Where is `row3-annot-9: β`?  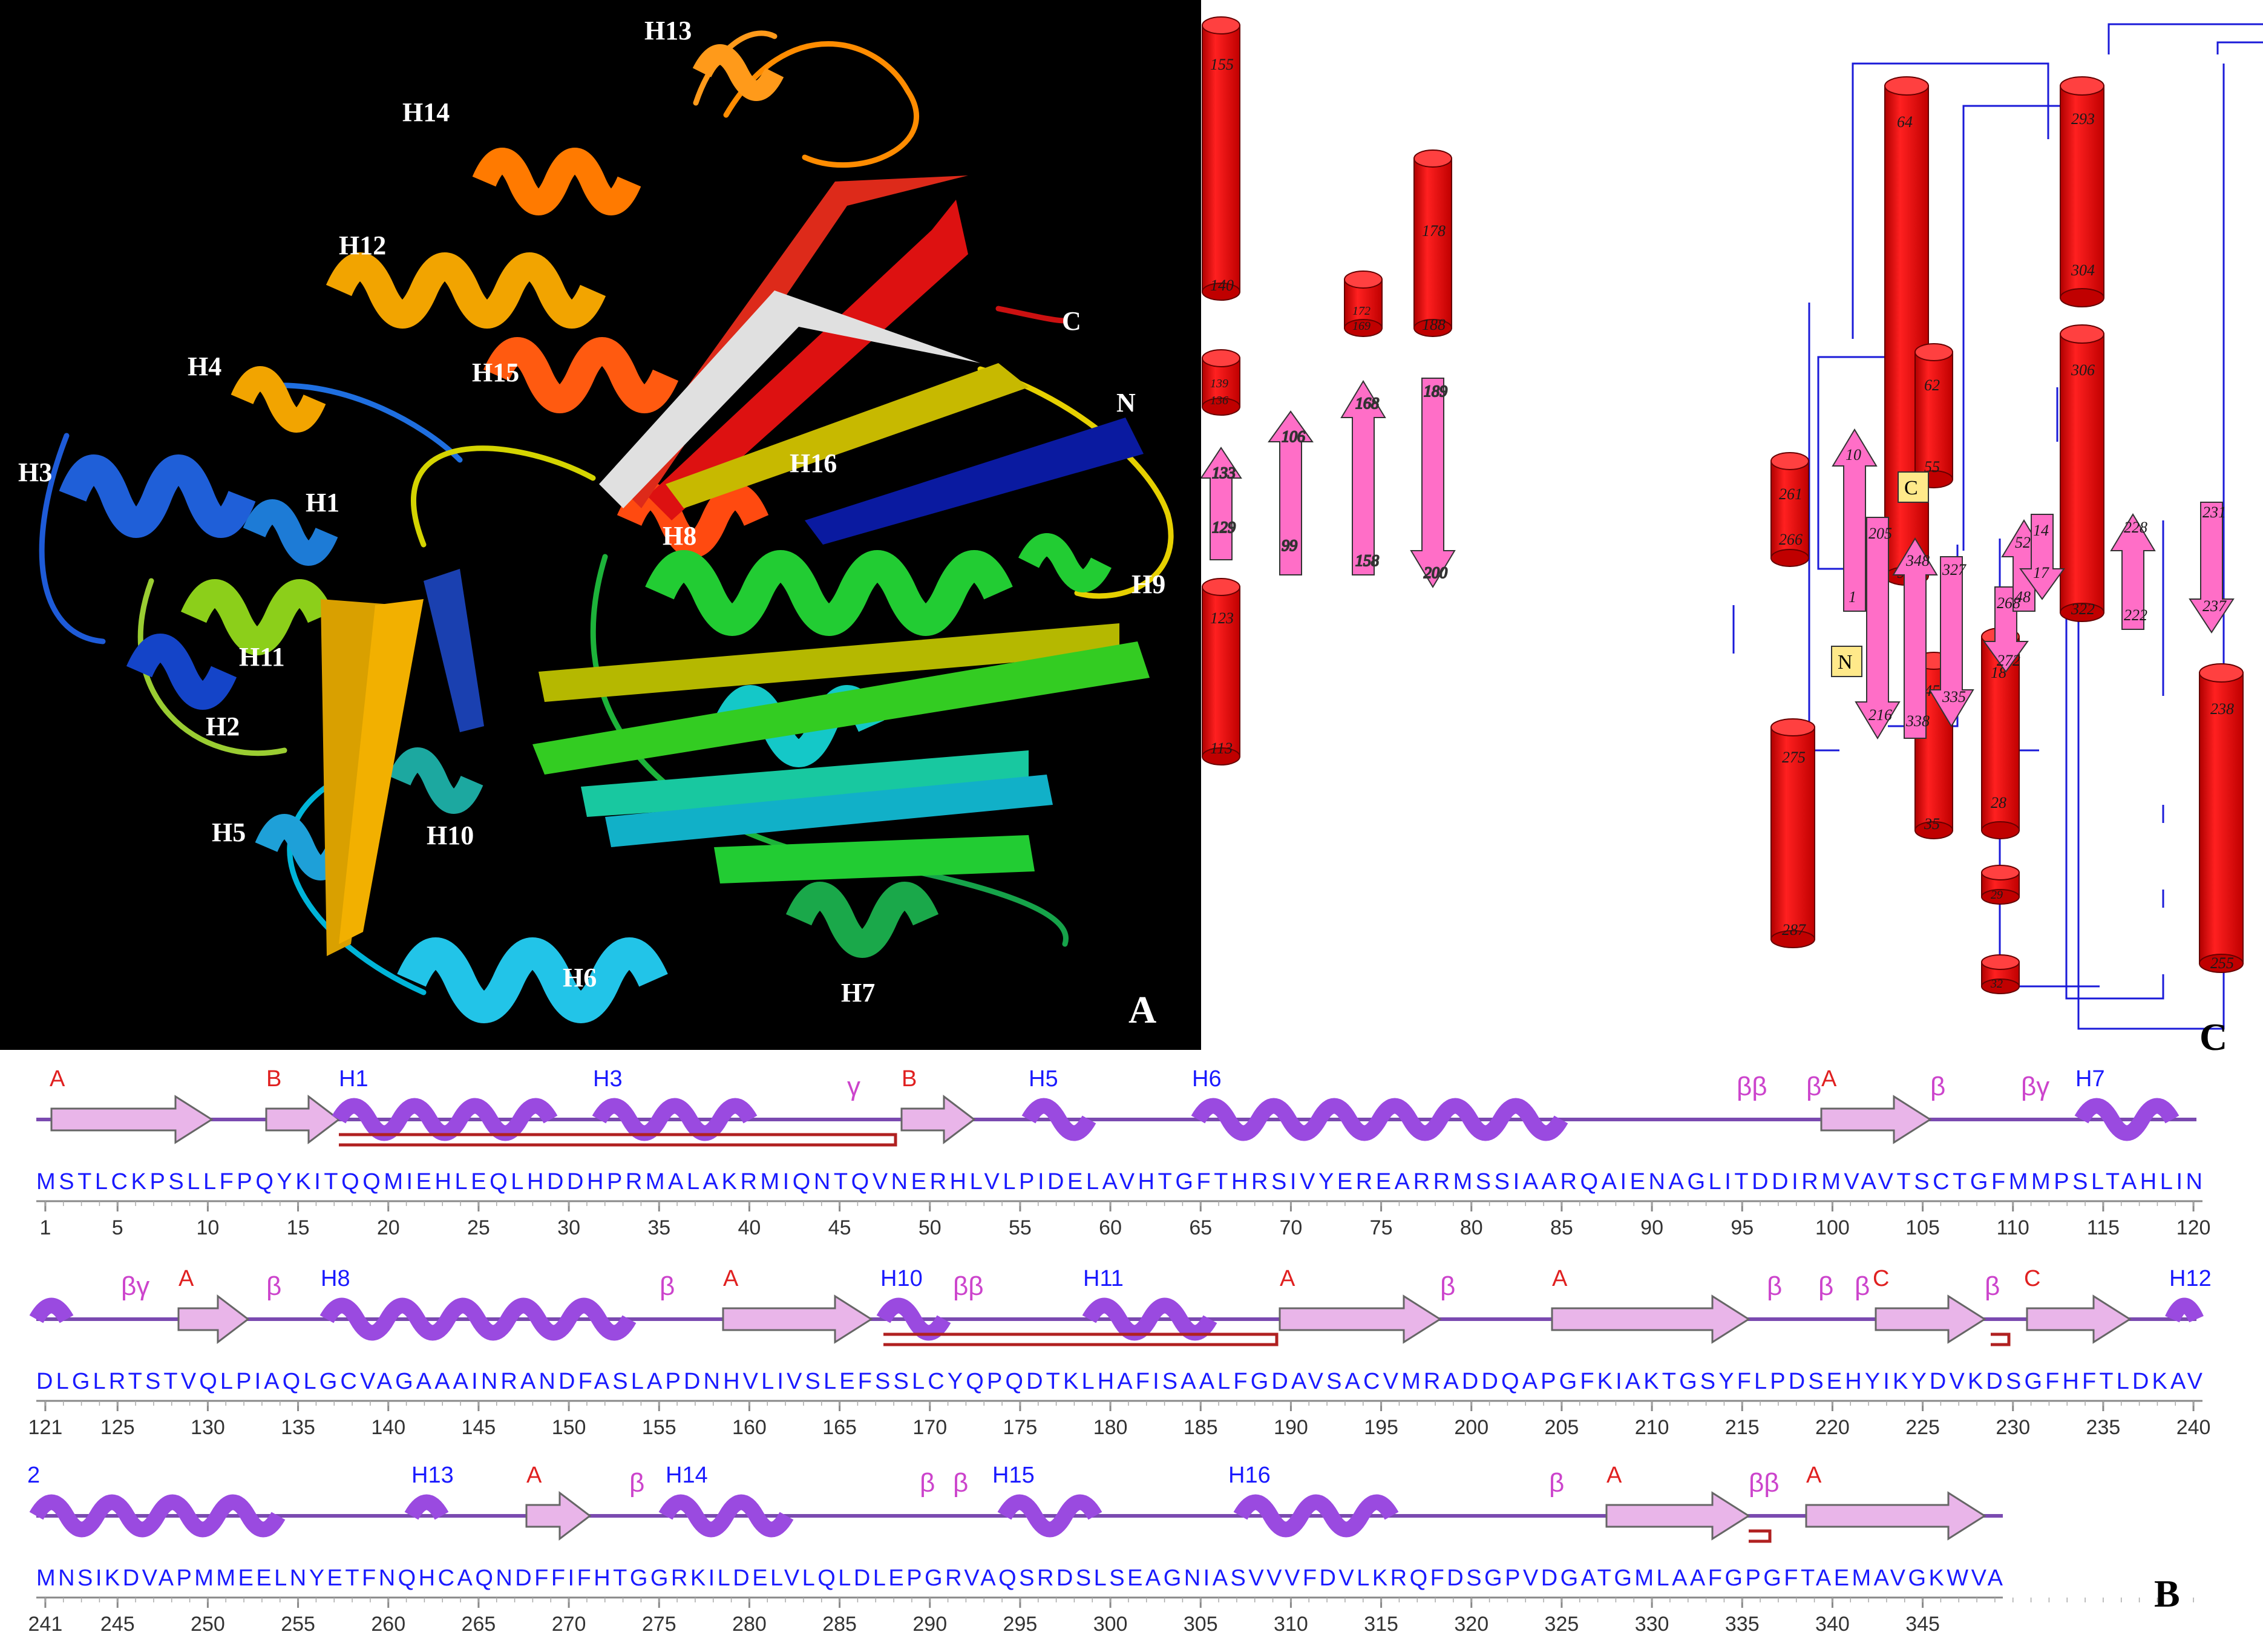 row3-annot-9: β is located at coordinates (1557, 1483).